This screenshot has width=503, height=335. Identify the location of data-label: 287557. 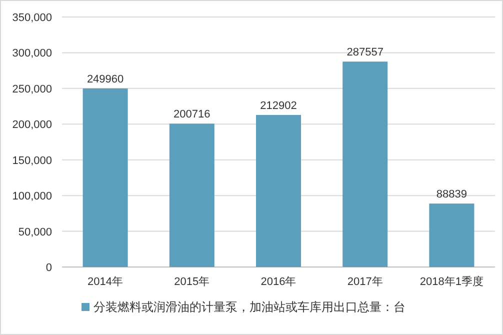
(365, 52).